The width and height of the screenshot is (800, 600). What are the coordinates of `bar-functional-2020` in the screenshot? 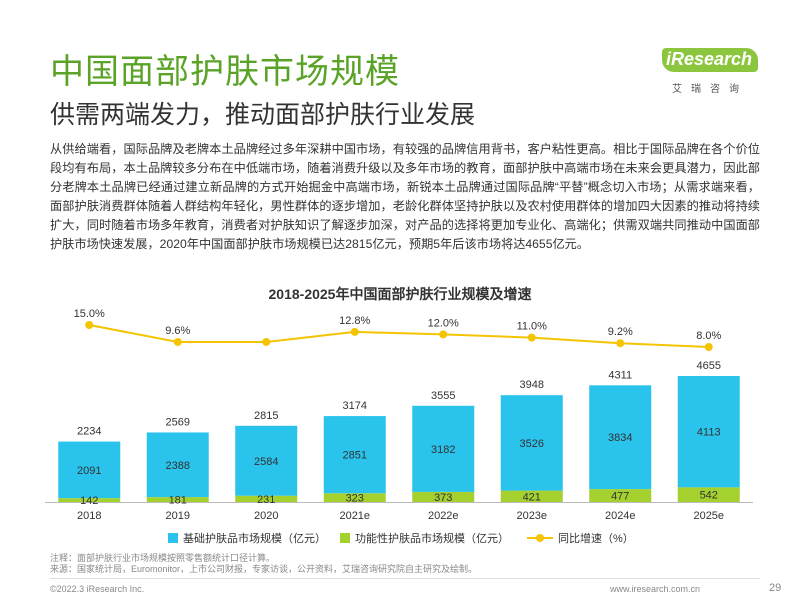 It's located at (266, 498).